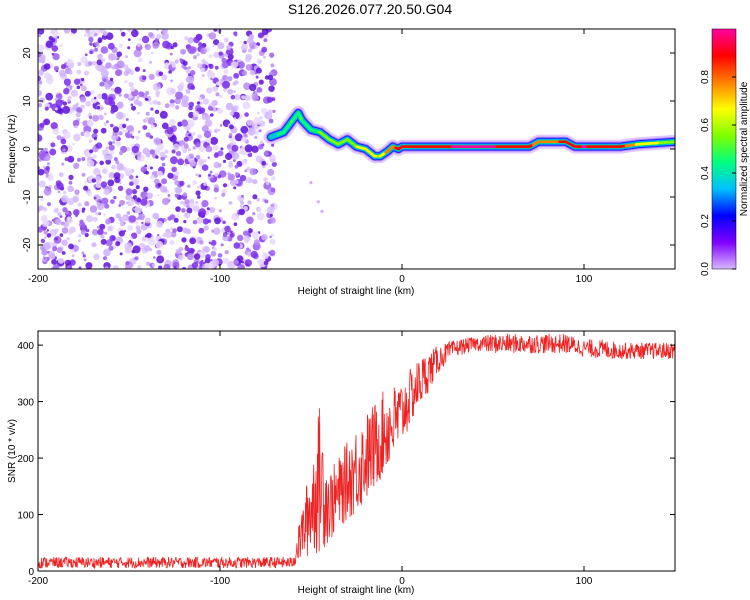 Image resolution: width=750 pixels, height=600 pixels. Describe the element at coordinates (705, 269) in the screenshot. I see `colorbar-tick-label: 0.0` at that location.